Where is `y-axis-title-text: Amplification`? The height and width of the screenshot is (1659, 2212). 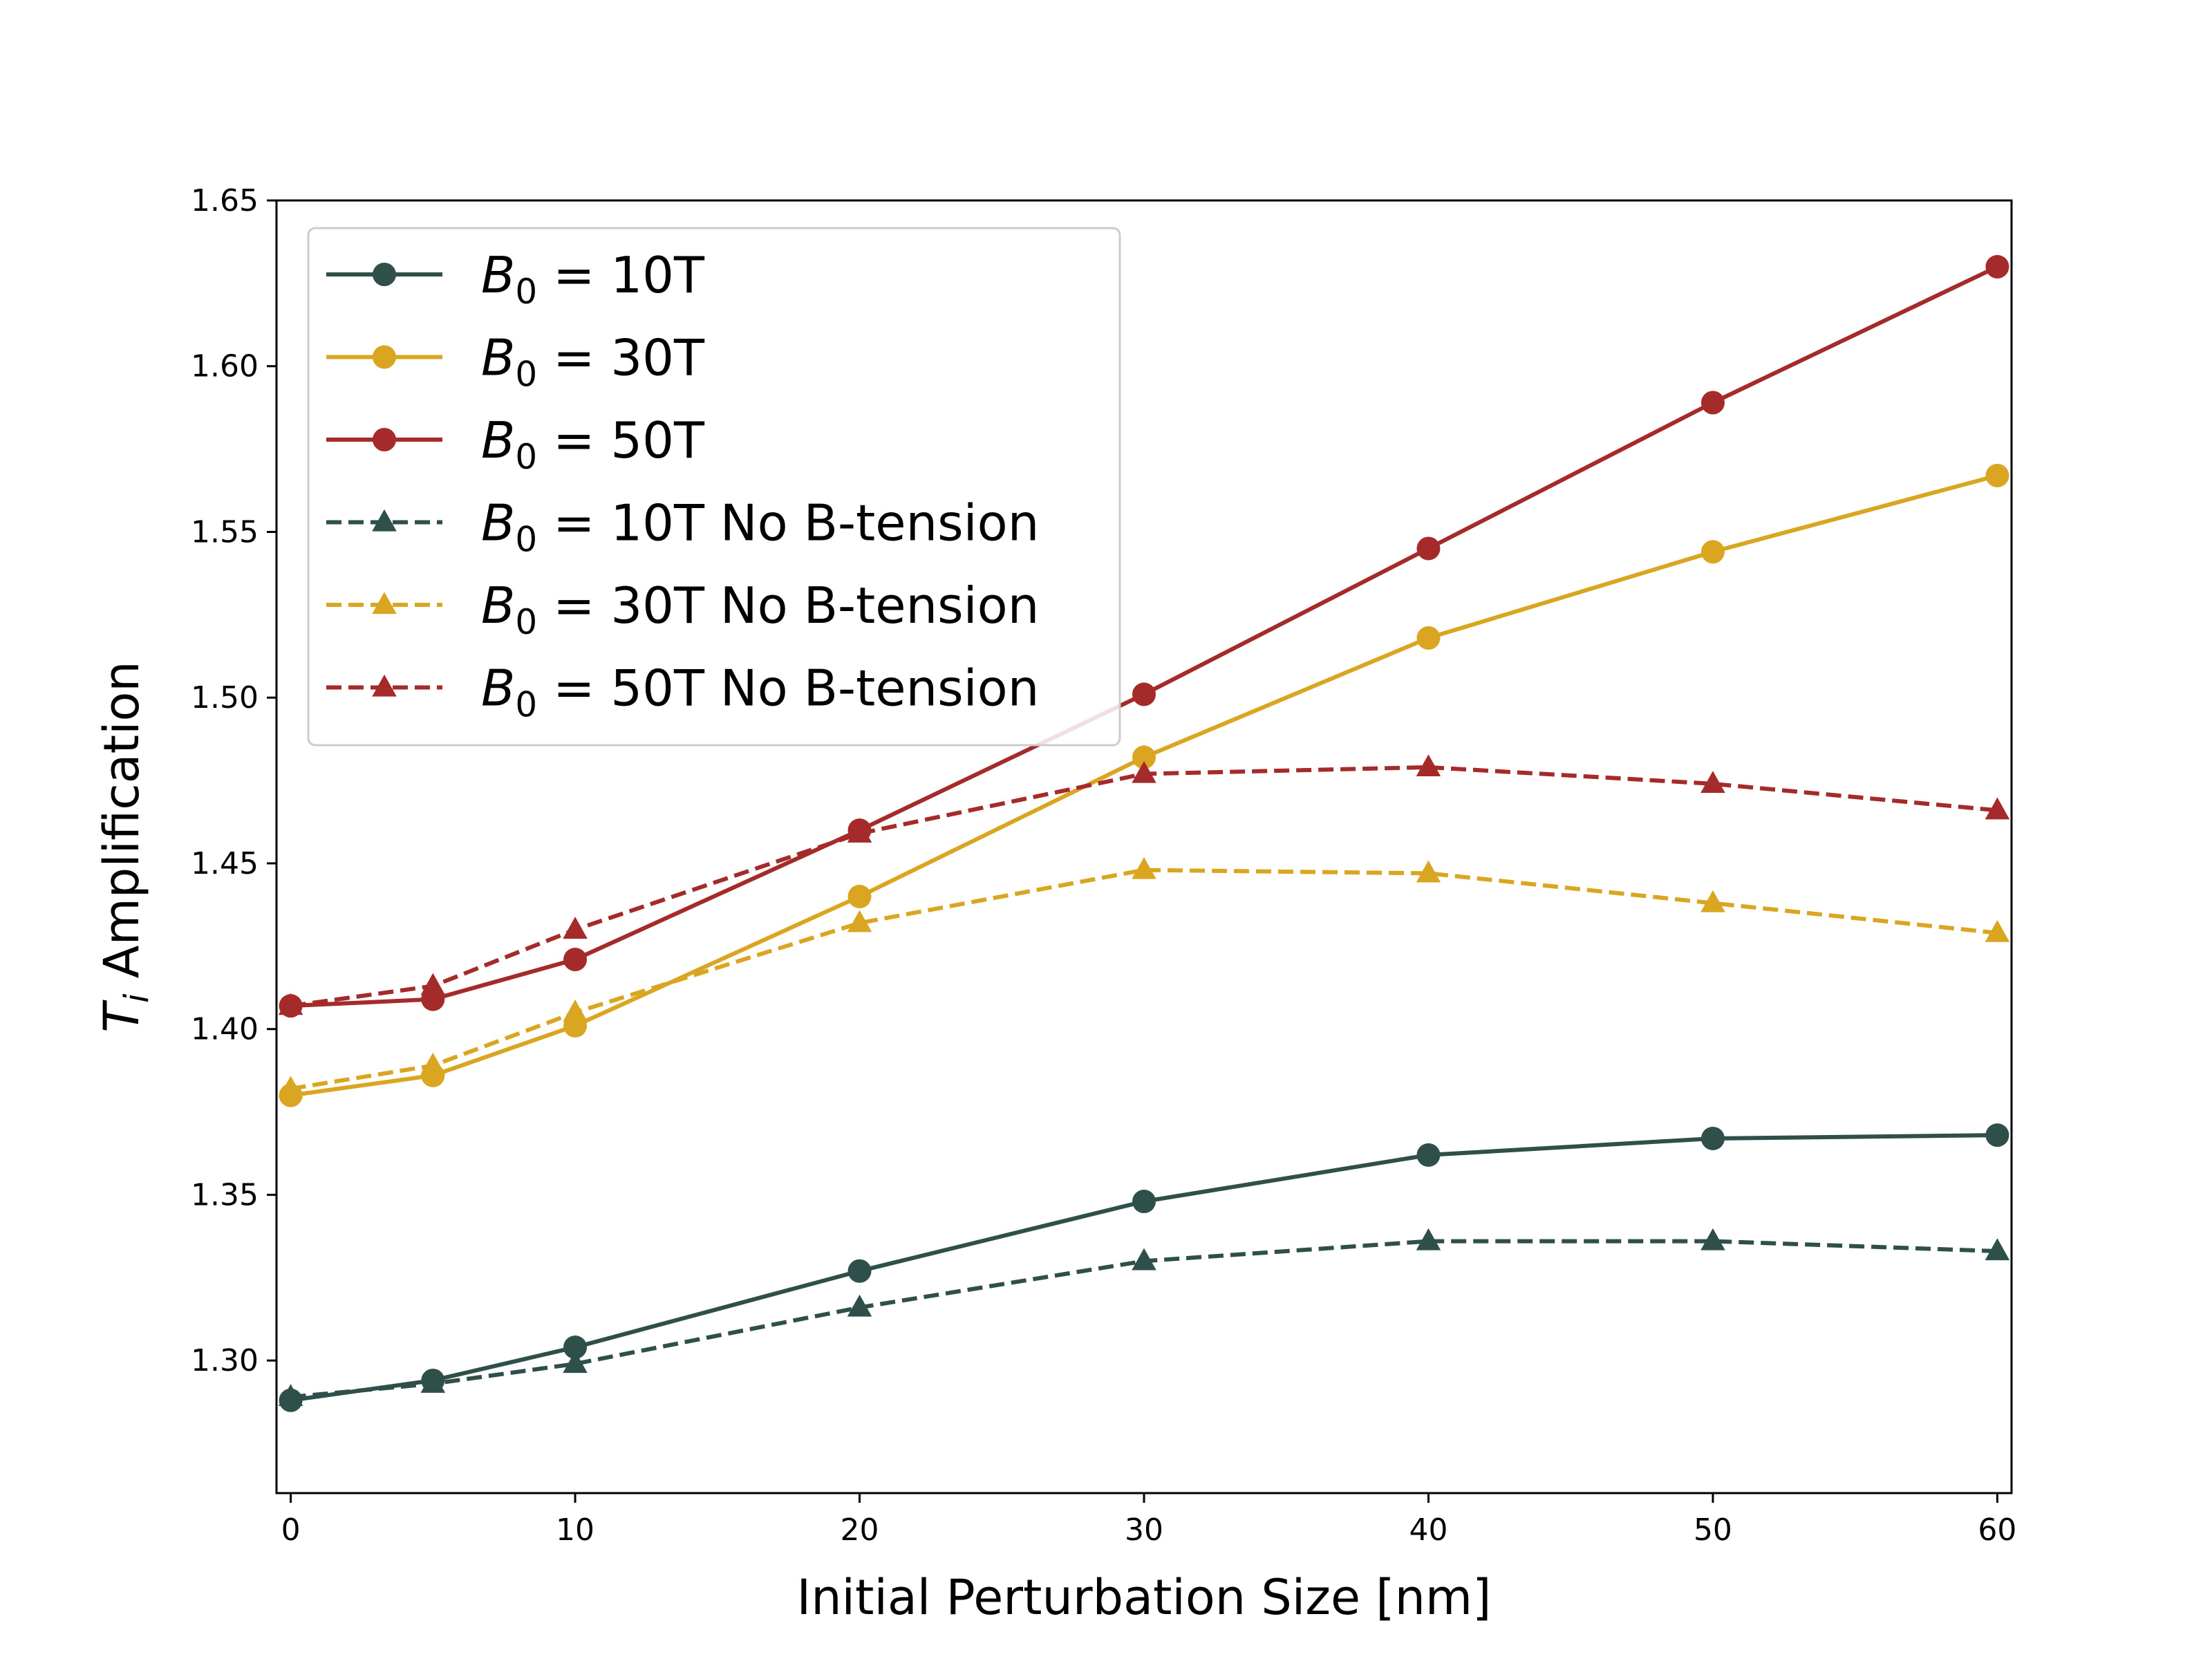
y-axis-title-text: Amplification is located at coordinates (121, 827).